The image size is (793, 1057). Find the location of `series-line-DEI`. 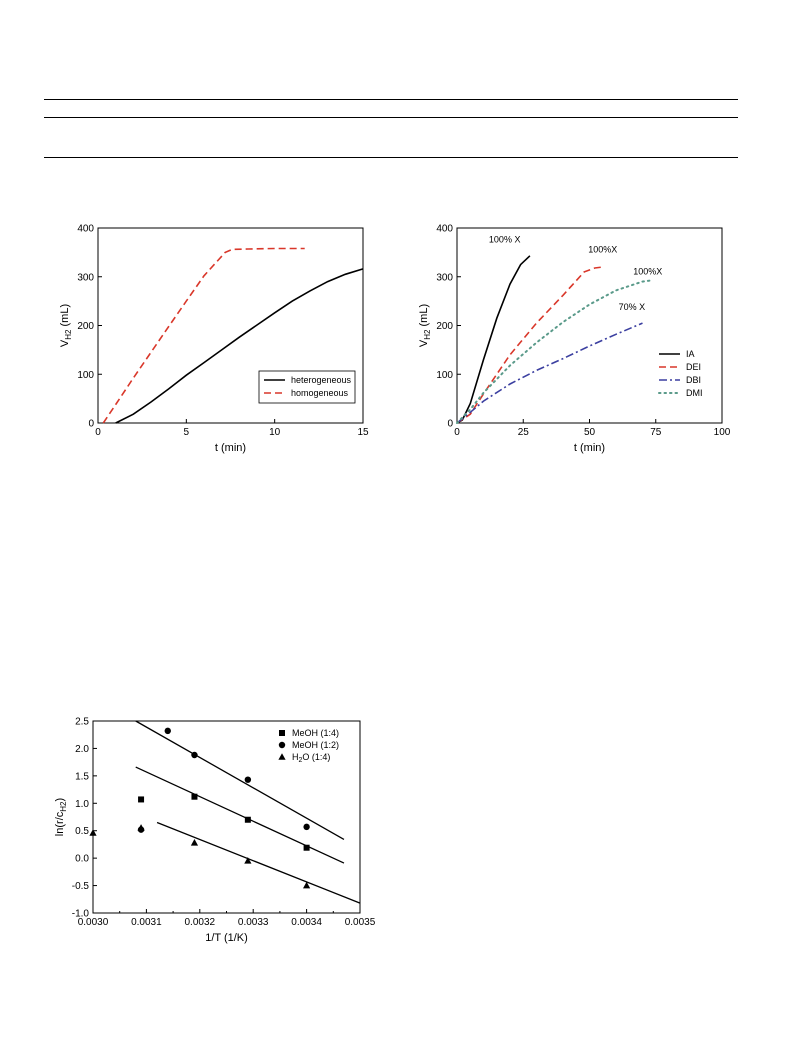

series-line-DEI is located at coordinates (529, 345).